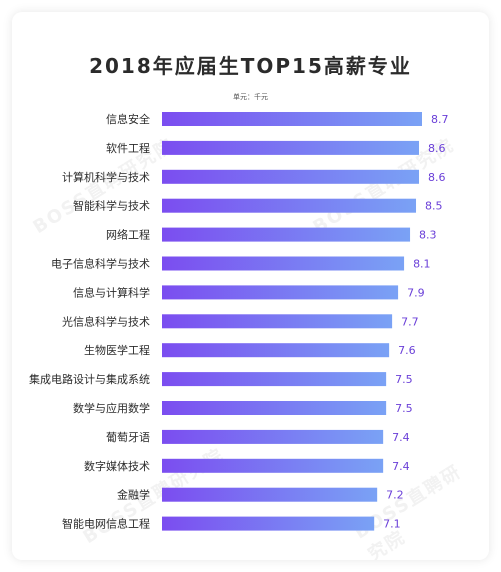 This screenshot has height=572, width=501. I want to click on value-label: 8.3, so click(428, 235).